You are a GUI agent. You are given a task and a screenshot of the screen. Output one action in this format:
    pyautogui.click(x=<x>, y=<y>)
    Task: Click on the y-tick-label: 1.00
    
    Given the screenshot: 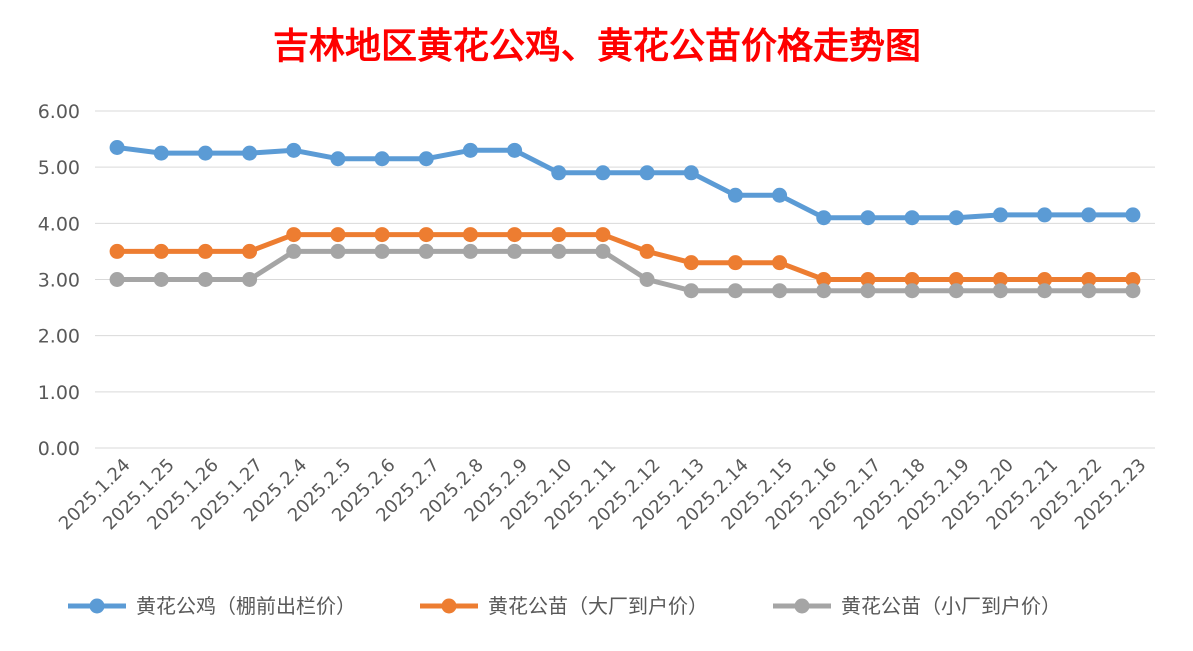 What is the action you would take?
    pyautogui.click(x=59, y=393)
    